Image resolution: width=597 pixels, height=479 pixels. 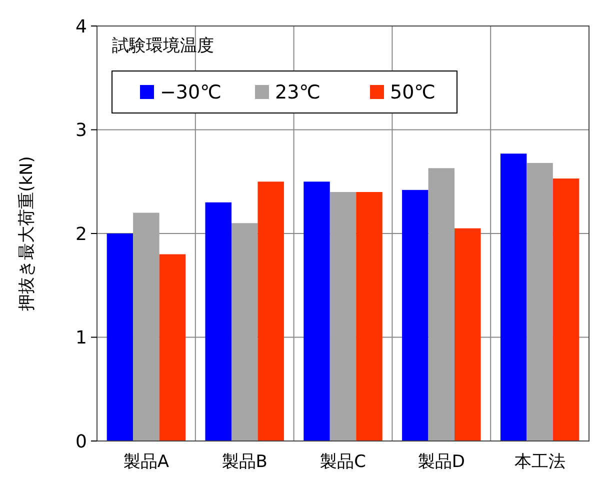 What do you see at coordinates (81, 234) in the screenshot?
I see `y-tick-label: 2` at bounding box center [81, 234].